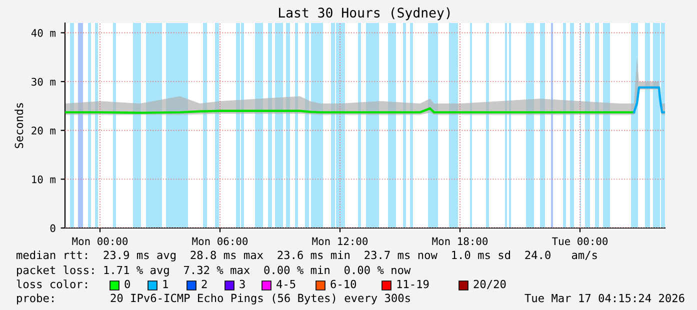 This screenshot has width=697, height=310. What do you see at coordinates (127, 284) in the screenshot?
I see `text: 0` at bounding box center [127, 284].